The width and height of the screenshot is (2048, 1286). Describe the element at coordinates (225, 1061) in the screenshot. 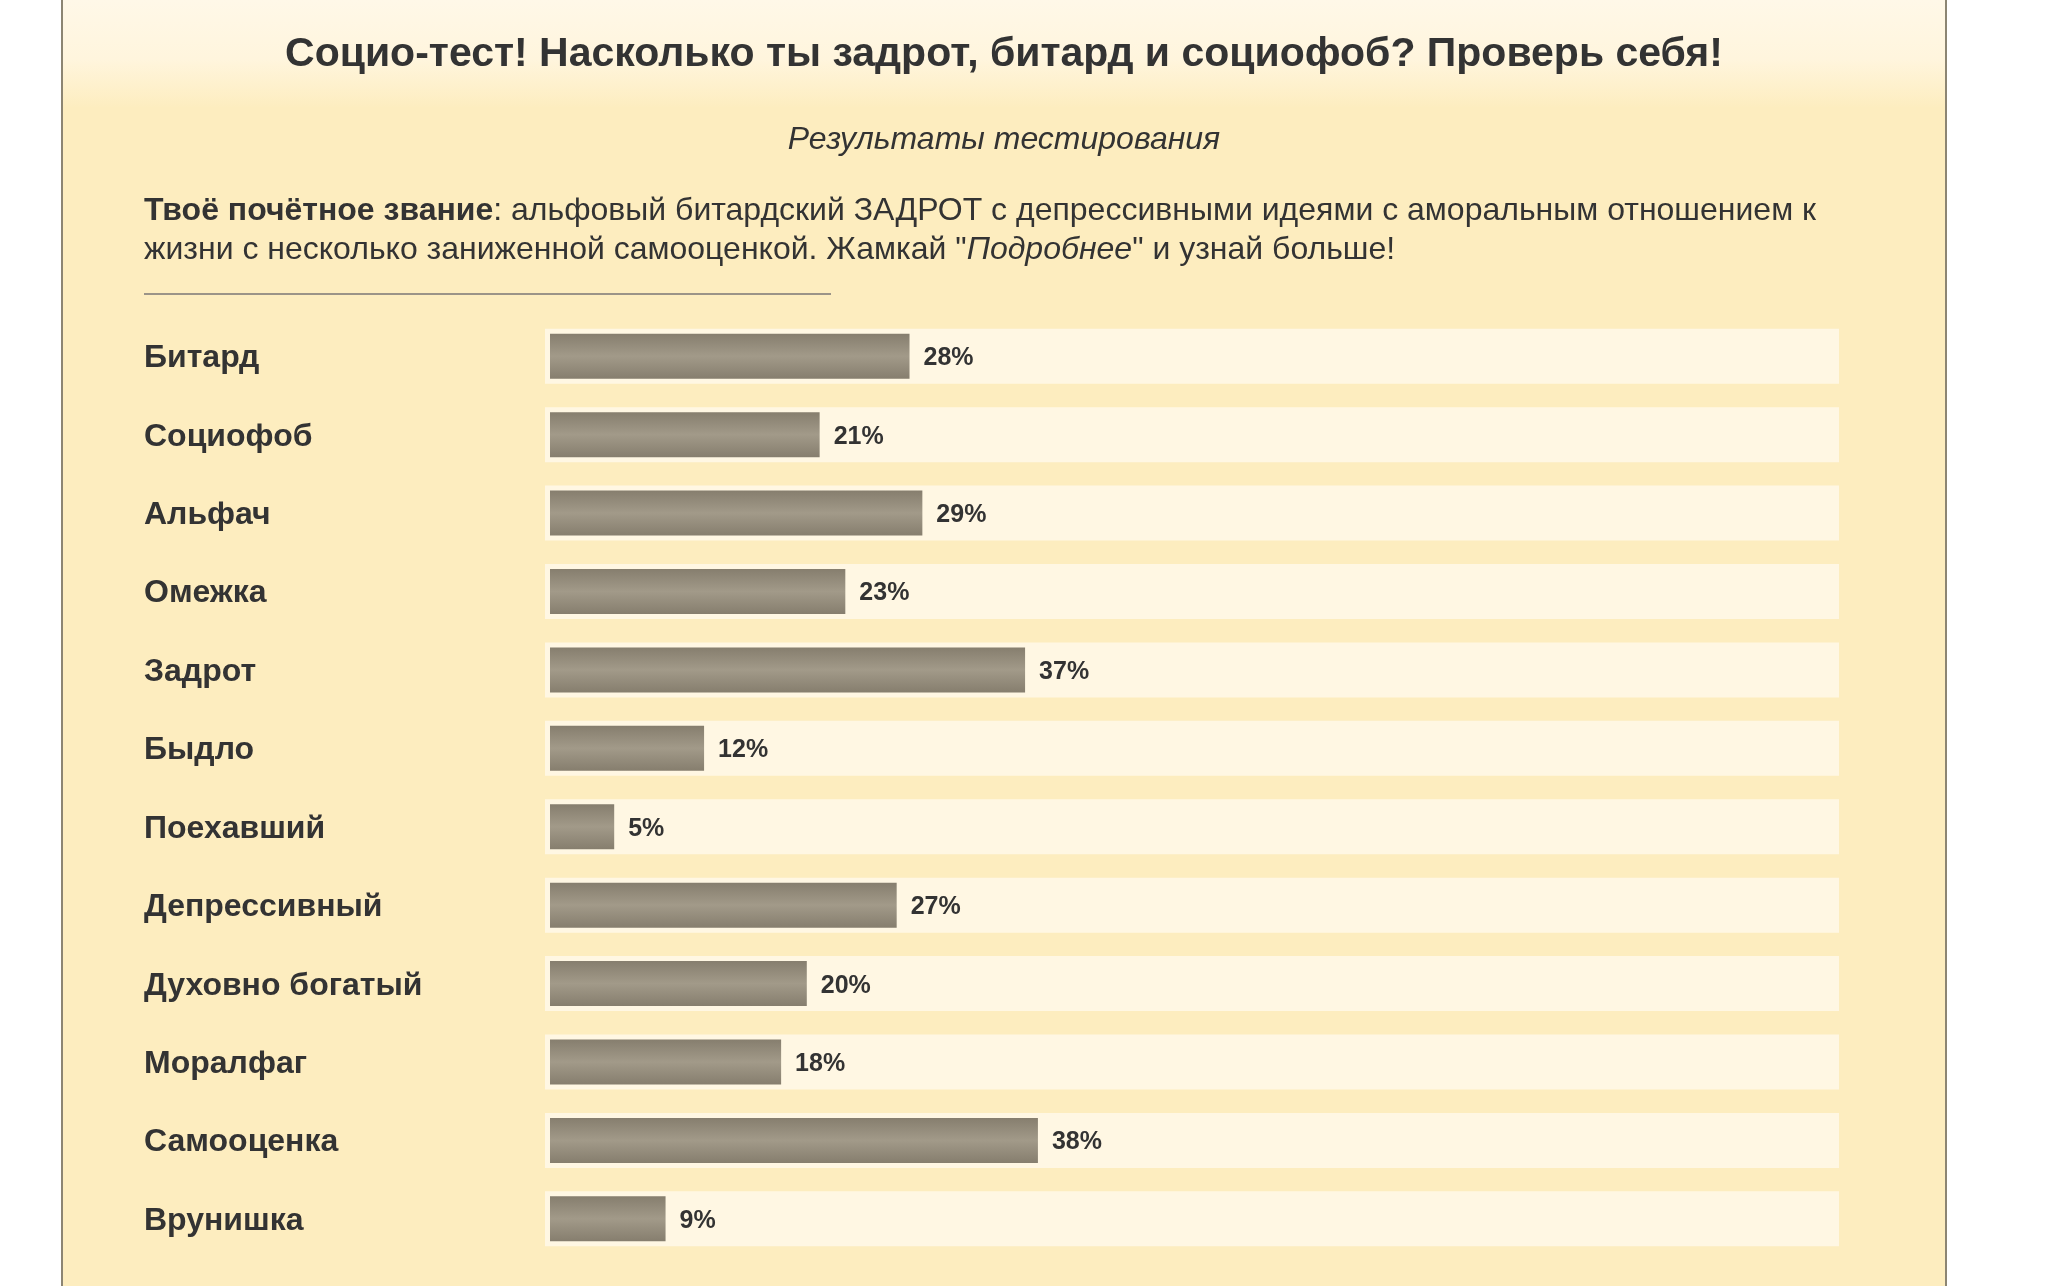

I see `y-tick-label: Моралфаг` at that location.